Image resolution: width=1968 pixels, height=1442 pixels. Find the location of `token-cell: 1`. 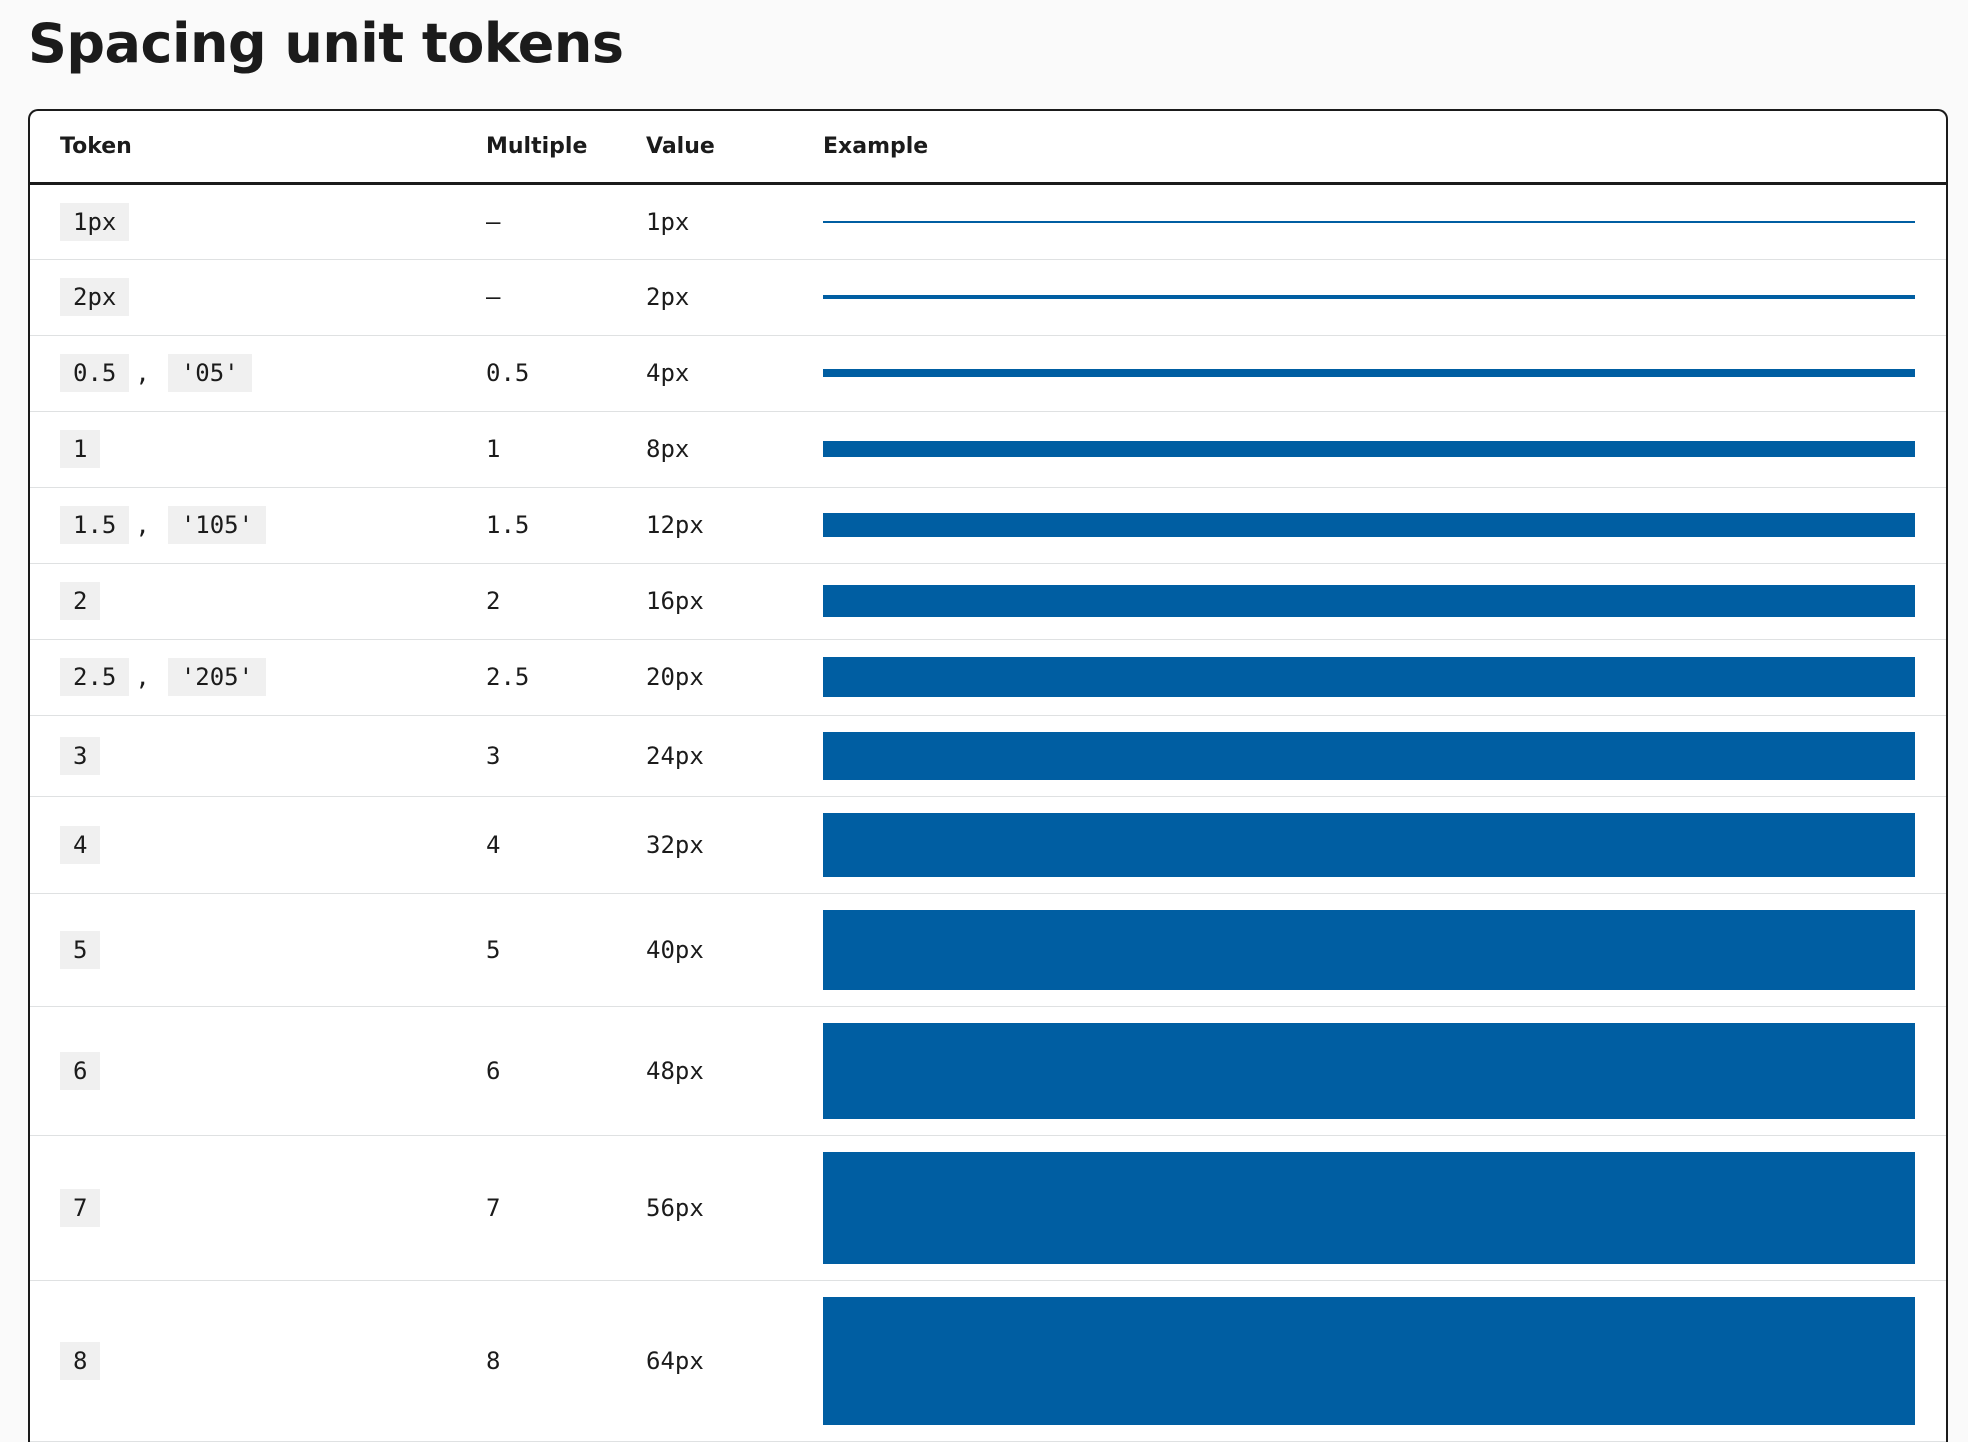

token-cell: 1 is located at coordinates (258, 449).